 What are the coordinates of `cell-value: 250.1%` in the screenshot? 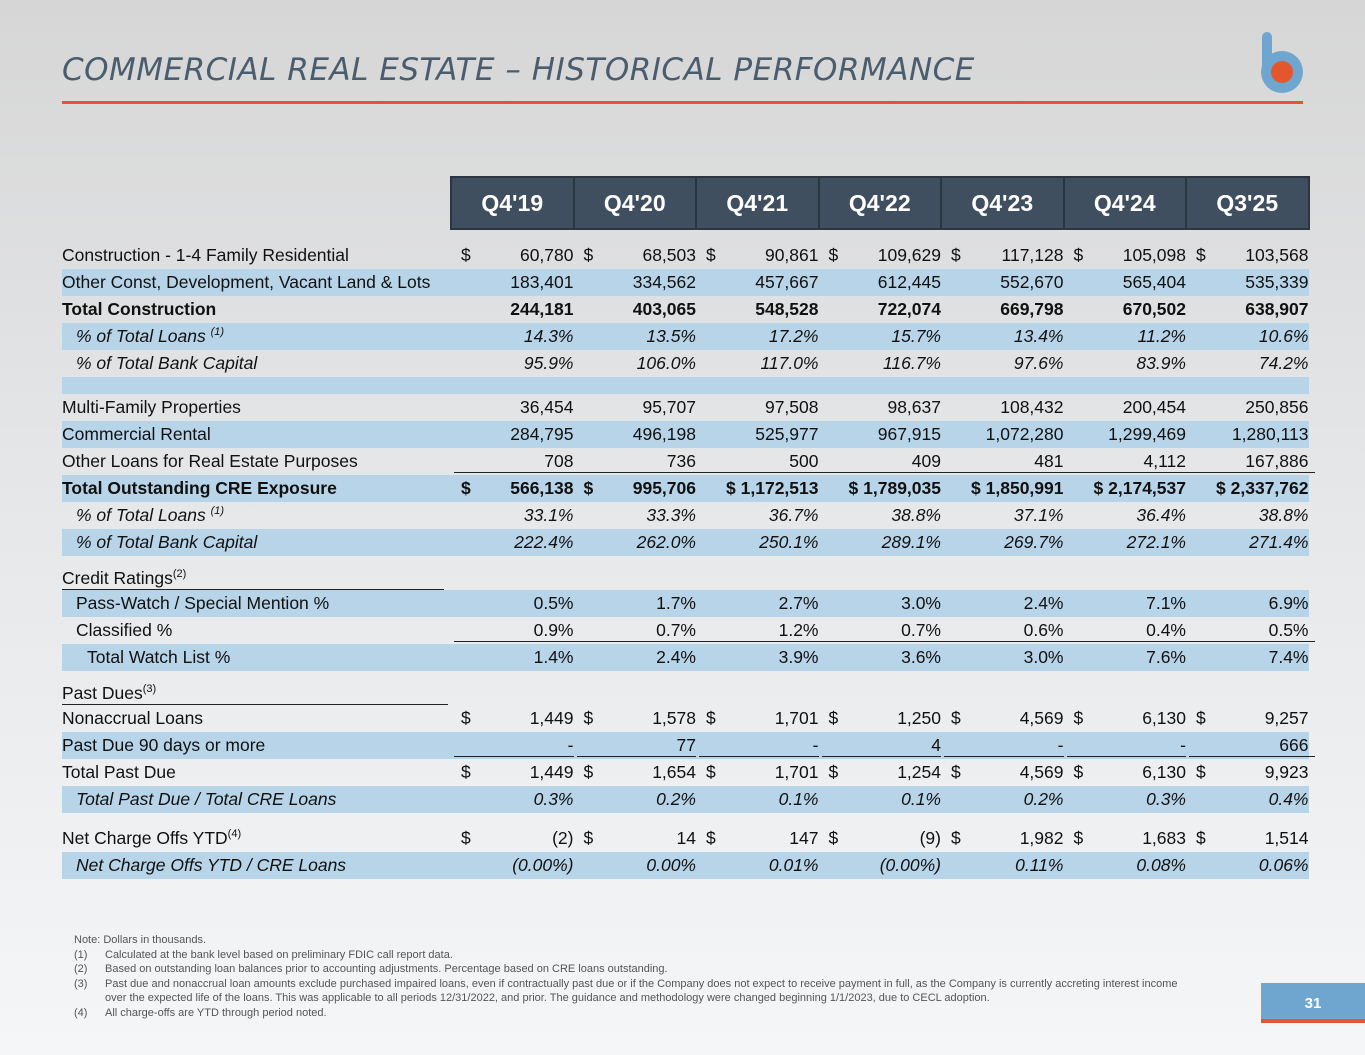 It's located at (789, 542).